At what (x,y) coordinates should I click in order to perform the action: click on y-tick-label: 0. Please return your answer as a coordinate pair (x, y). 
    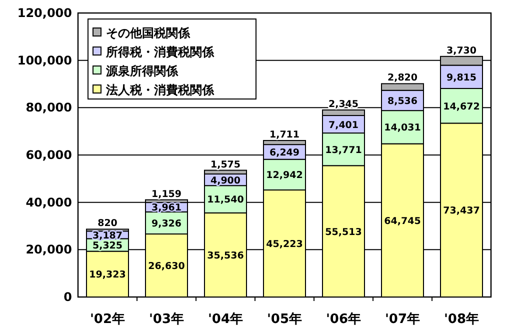
    Looking at the image, I should click on (68, 297).